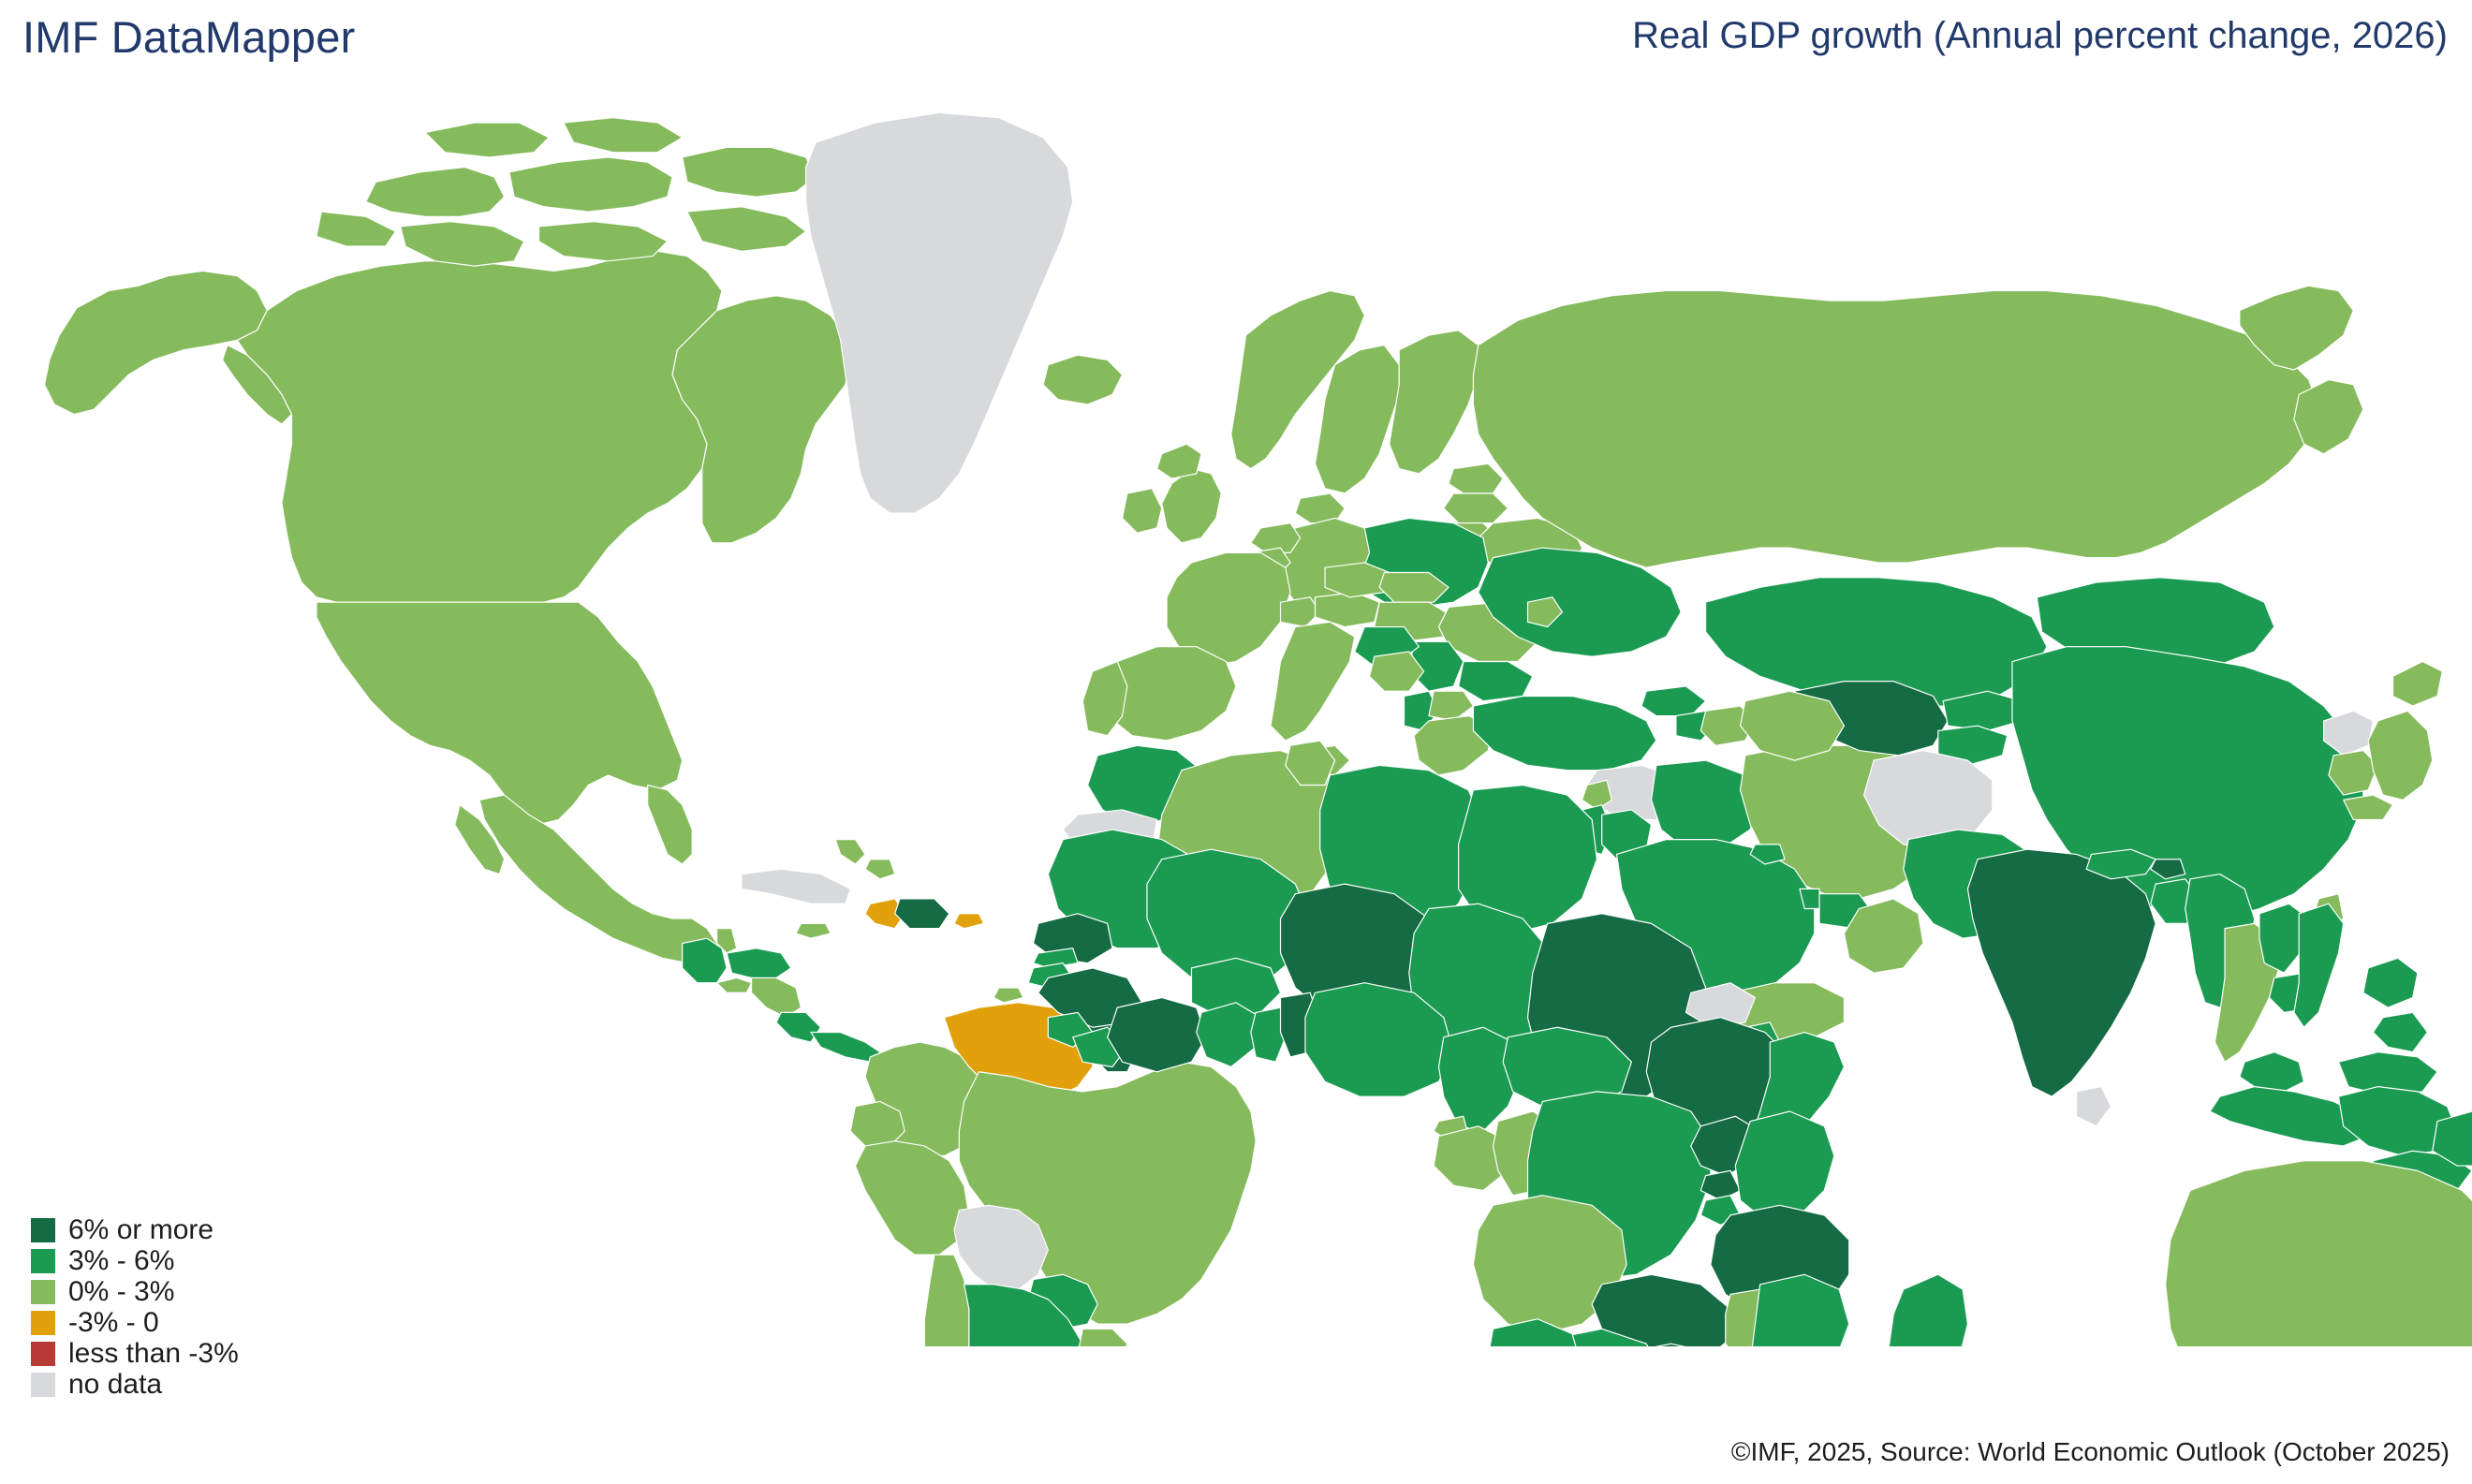  What do you see at coordinates (922, 914) in the screenshot?
I see `country-dominican-republic` at bounding box center [922, 914].